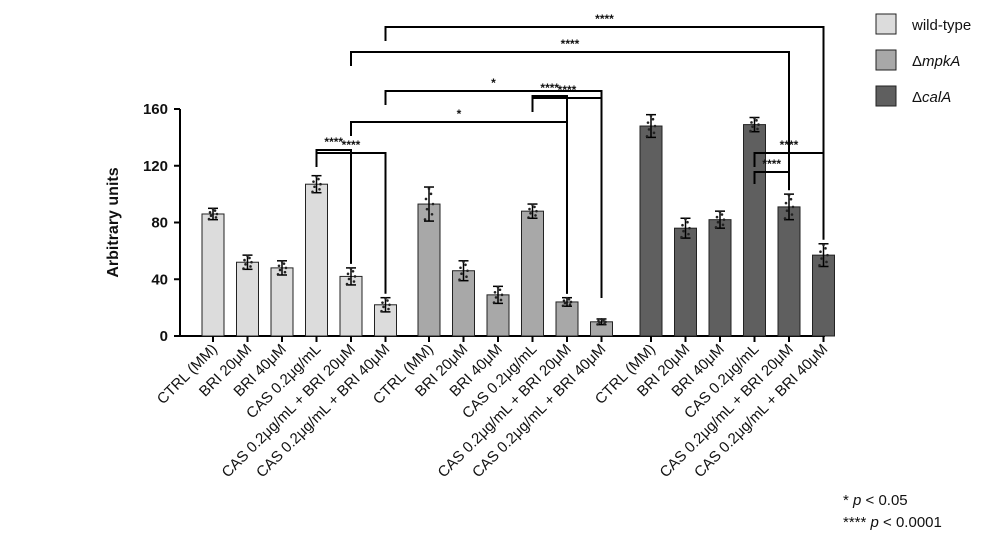 The height and width of the screenshot is (535, 990). I want to click on y-axis: 0 40 80 120 160, so click(162, 223).